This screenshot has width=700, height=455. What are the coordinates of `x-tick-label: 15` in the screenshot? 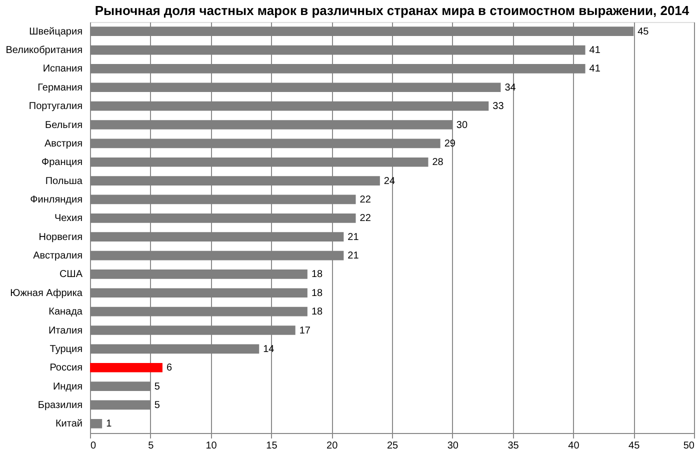 It's located at (272, 446).